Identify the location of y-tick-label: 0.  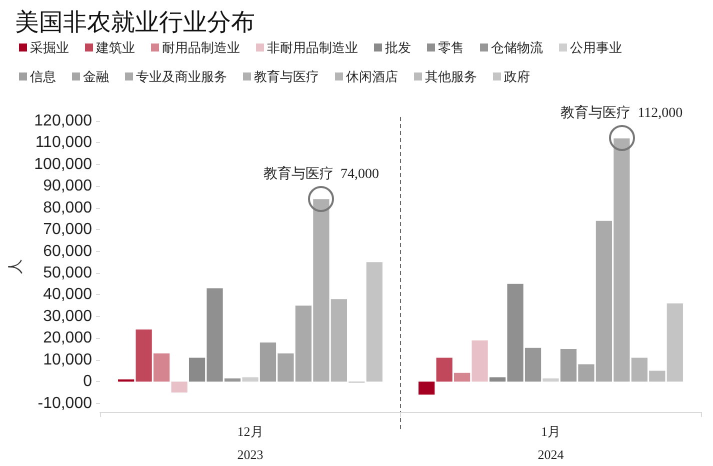
(87, 381).